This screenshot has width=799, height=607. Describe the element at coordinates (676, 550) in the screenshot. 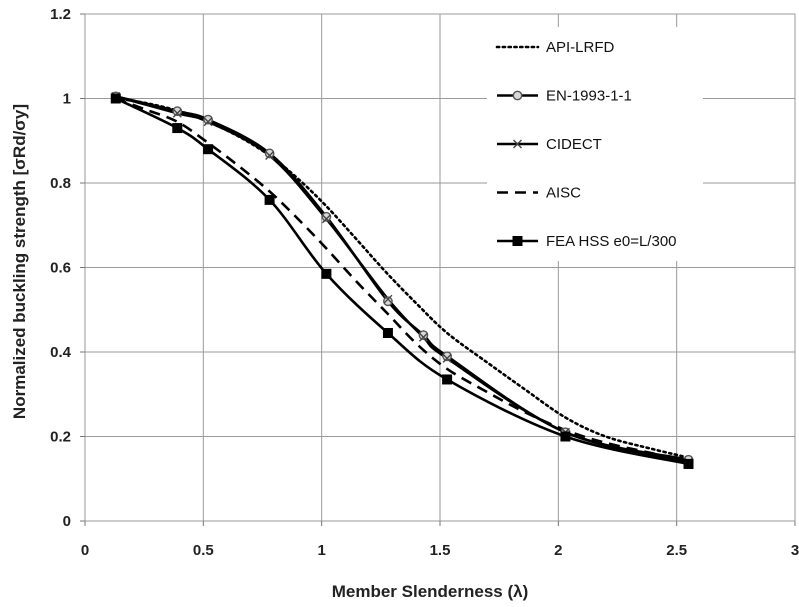

I see `x-tick-label: 2.5` at that location.